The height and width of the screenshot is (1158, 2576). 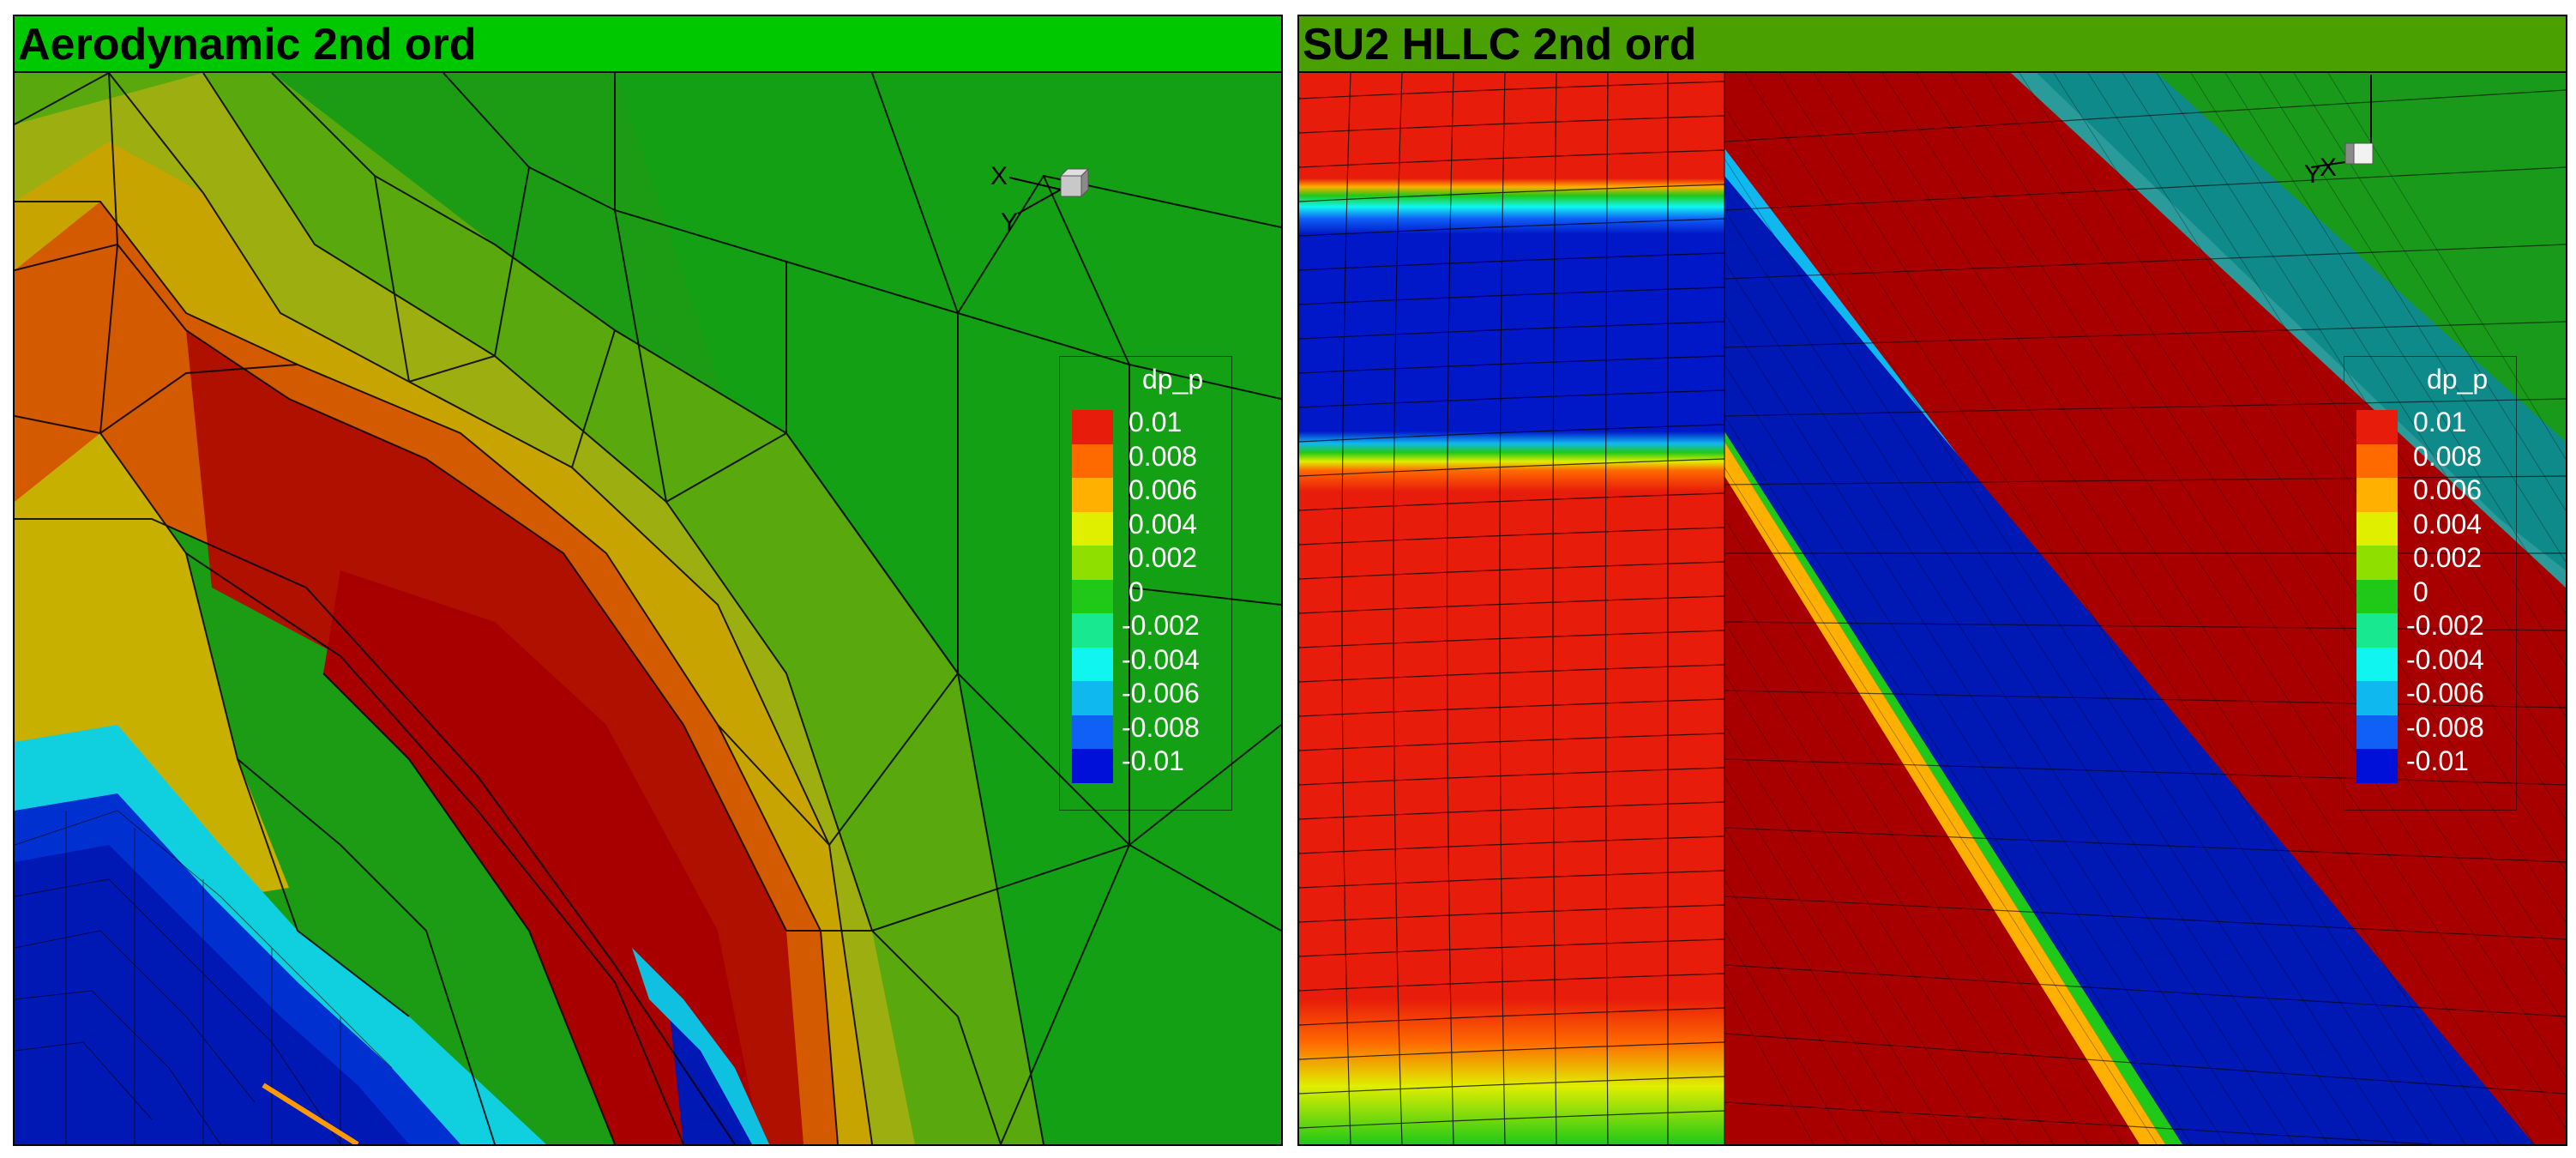 What do you see at coordinates (1153, 760) in the screenshot?
I see `left-legend-label: -0.01` at bounding box center [1153, 760].